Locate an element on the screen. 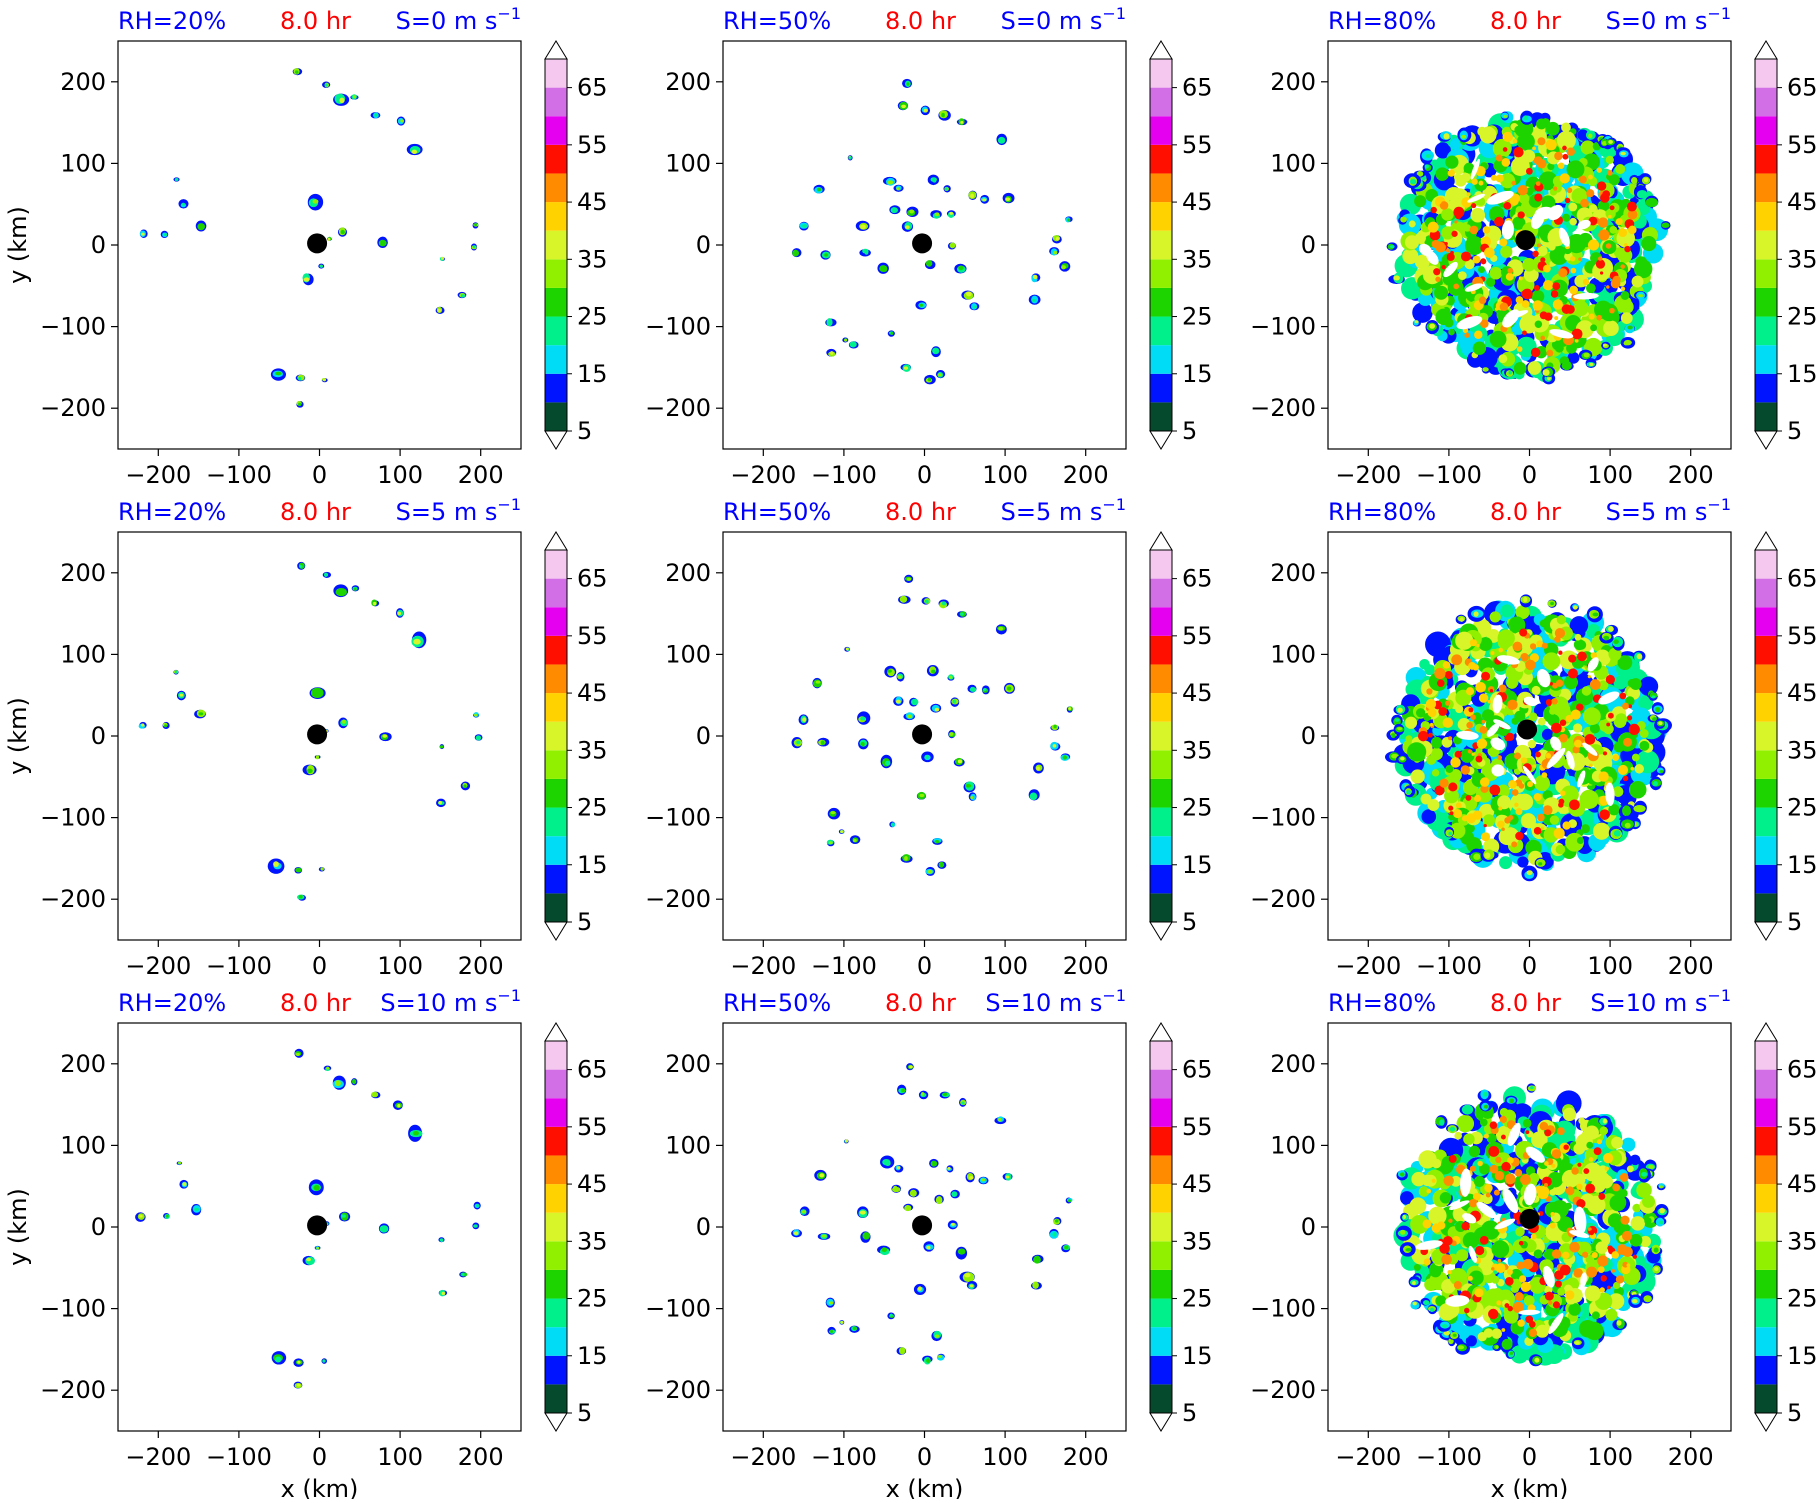 Image resolution: width=1817 pixels, height=1503 pixels. colorbar-tick-label: 55 is located at coordinates (1197, 145).